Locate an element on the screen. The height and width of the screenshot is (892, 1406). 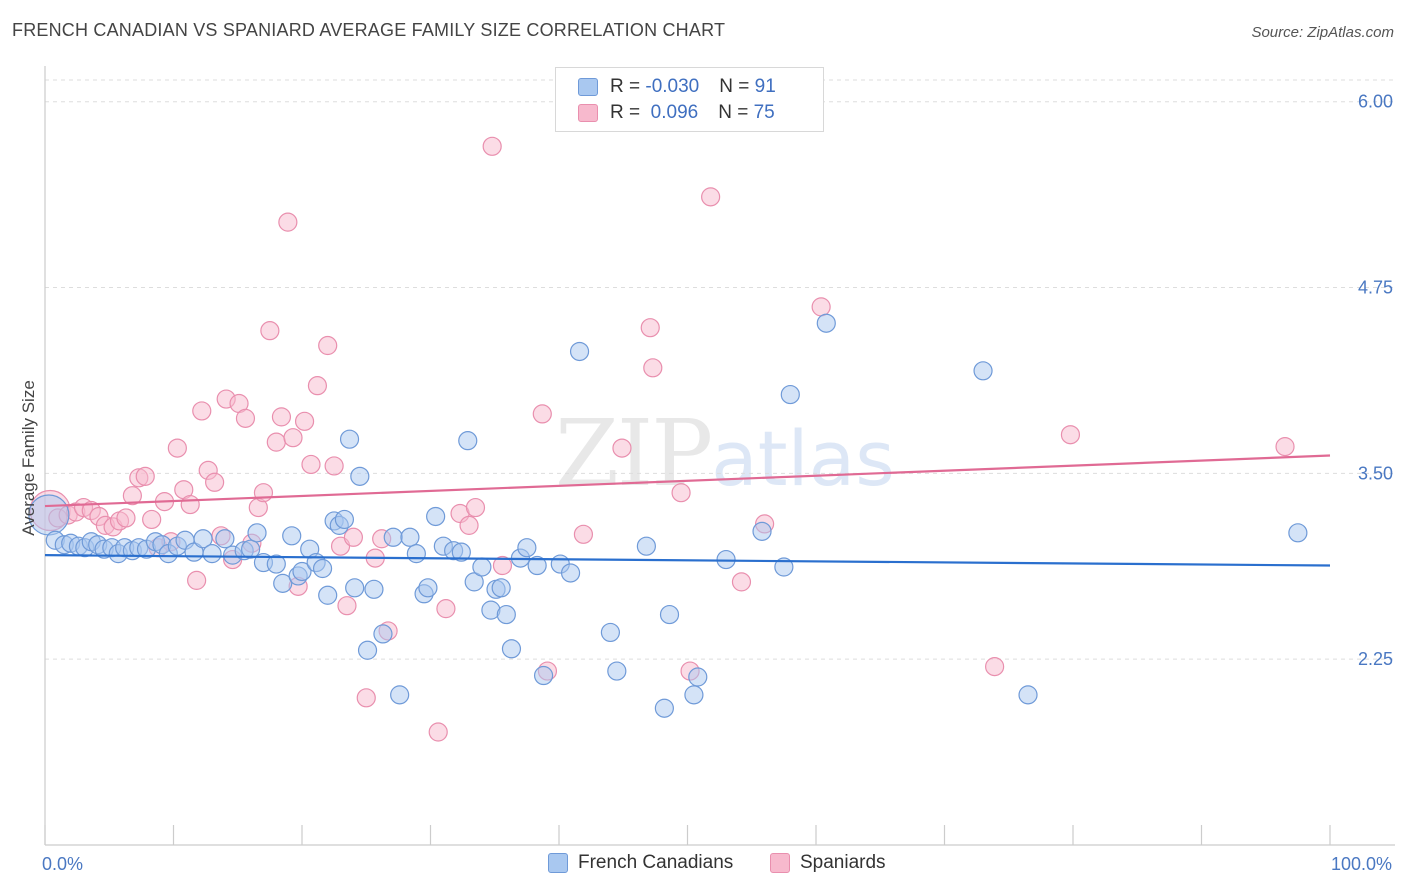
y-tick-label: 3.50 is located at coordinates (1375, 473).